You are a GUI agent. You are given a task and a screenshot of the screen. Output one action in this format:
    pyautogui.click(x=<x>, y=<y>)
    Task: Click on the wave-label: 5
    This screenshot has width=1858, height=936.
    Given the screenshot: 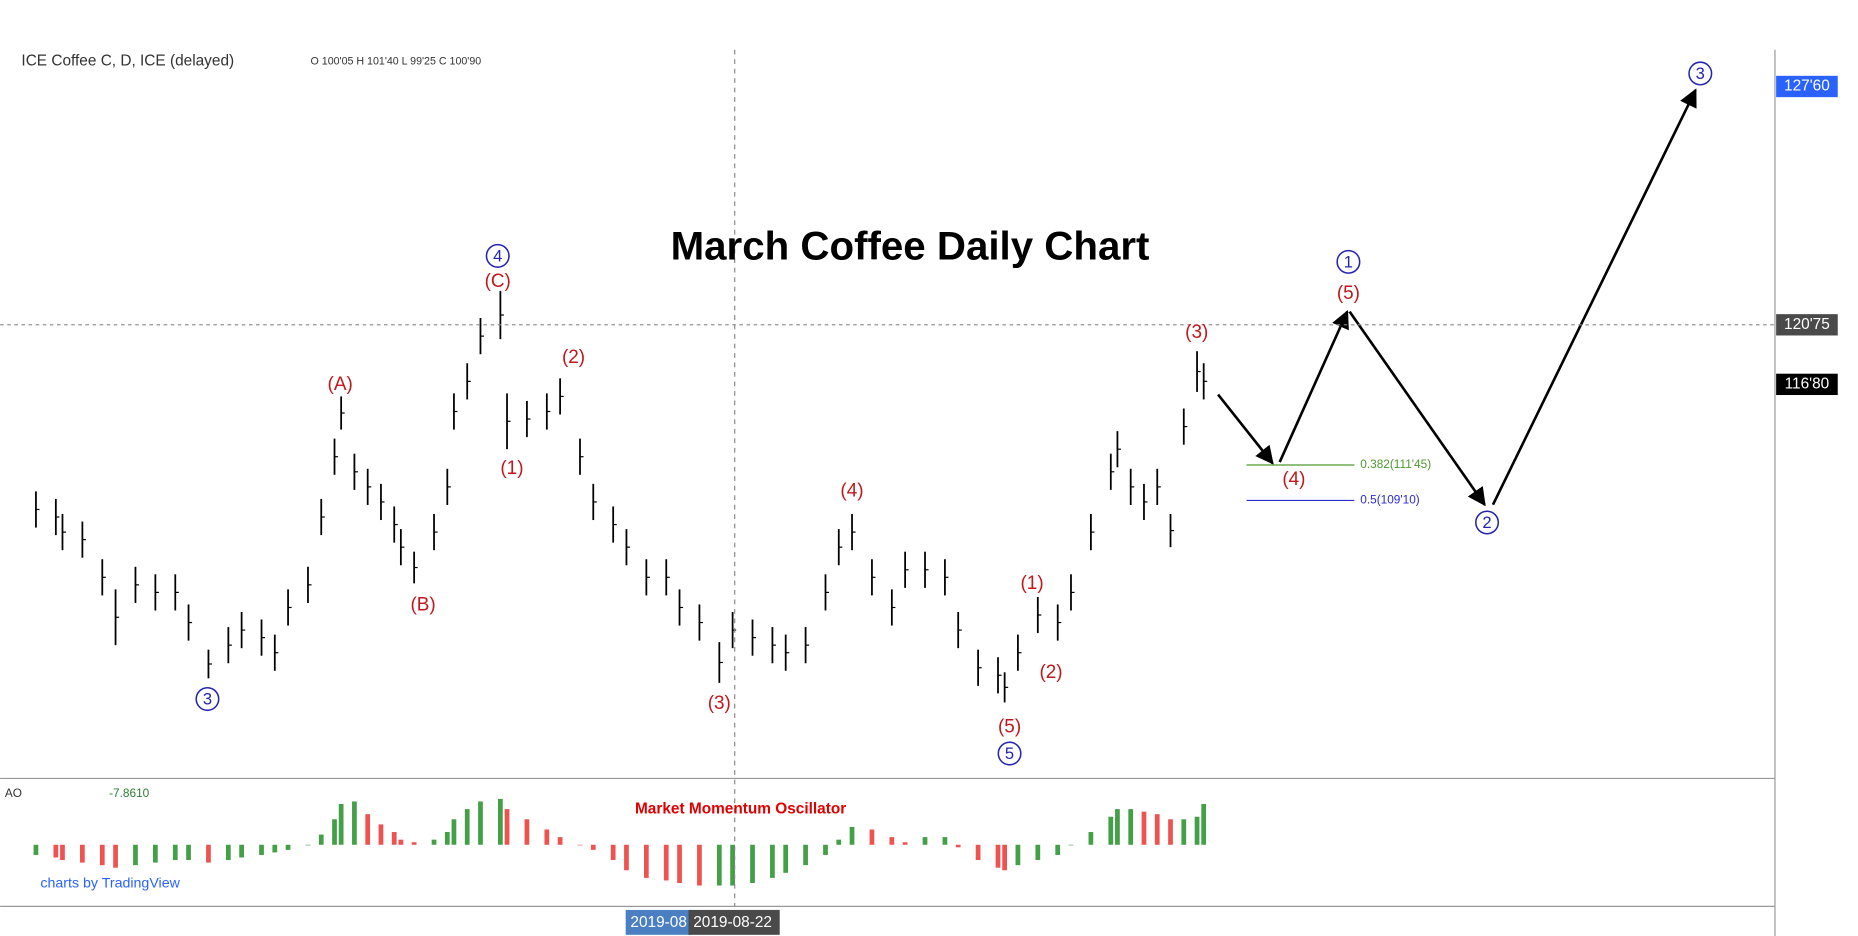 What is the action you would take?
    pyautogui.click(x=1009, y=753)
    